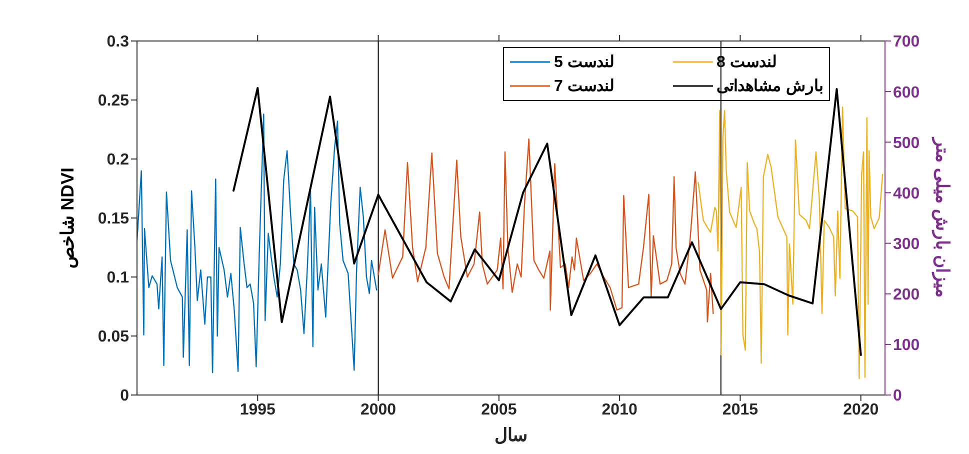 This screenshot has height=454, width=969. Describe the element at coordinates (906, 143) in the screenshot. I see `y2-tick-label: 500` at that location.